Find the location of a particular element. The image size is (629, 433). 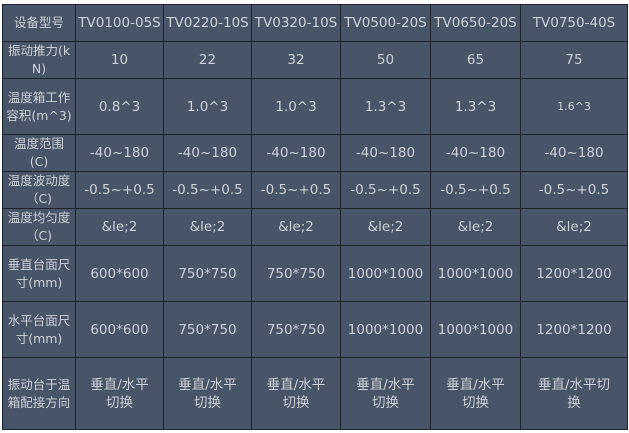

table-row: 振动推力(kN) 10 22 32 50 65 75 is located at coordinates (315, 60).